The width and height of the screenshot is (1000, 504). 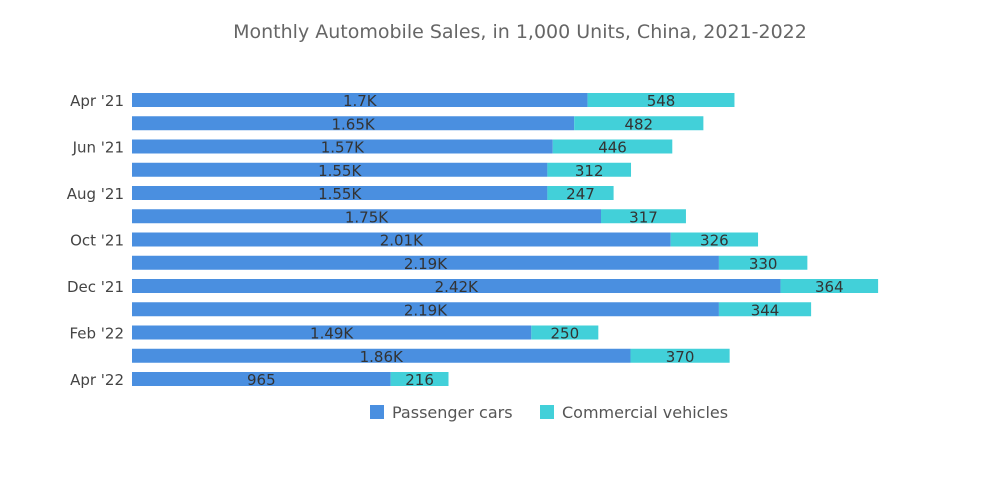 I want to click on data-label: 250, so click(x=564, y=334).